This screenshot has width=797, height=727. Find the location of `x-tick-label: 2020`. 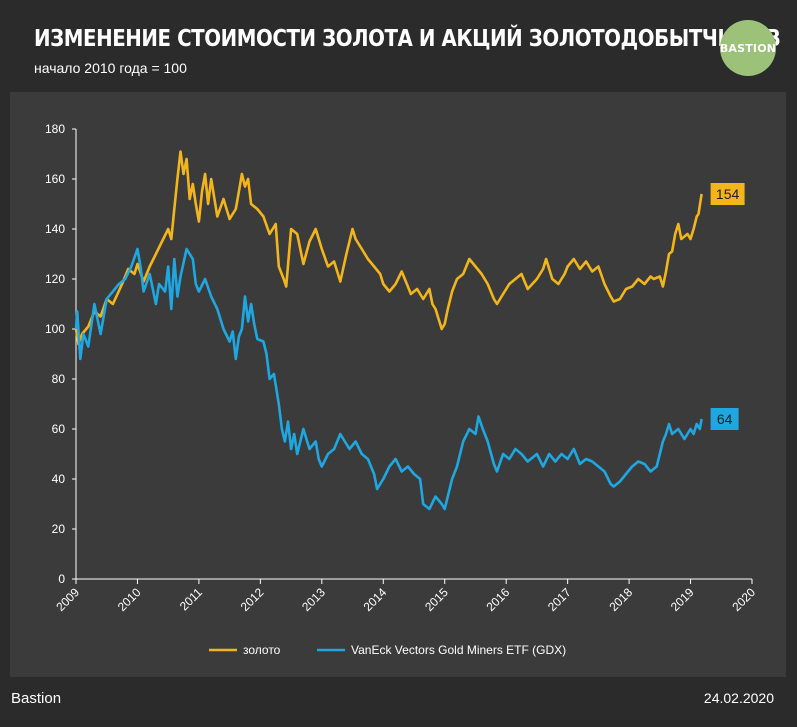

x-tick-label: 2020 is located at coordinates (743, 599).